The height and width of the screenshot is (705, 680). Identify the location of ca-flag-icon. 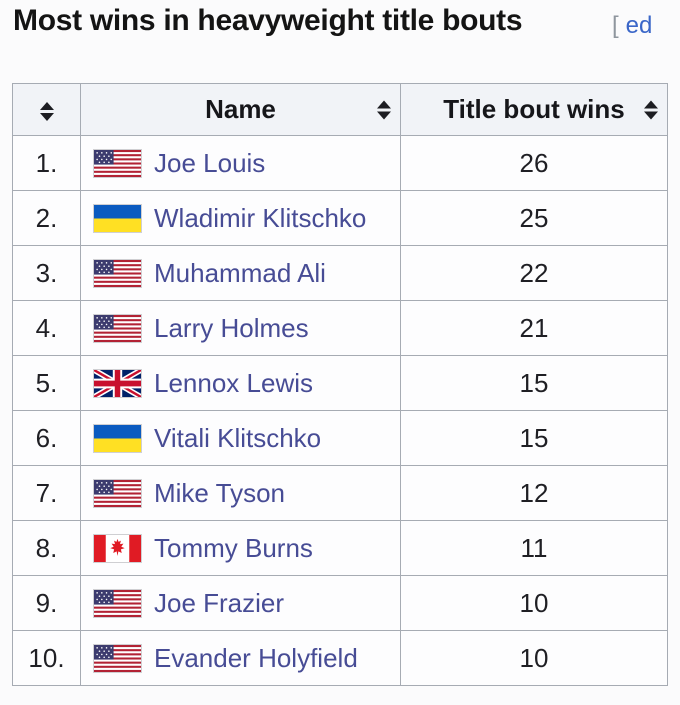
(117, 549).